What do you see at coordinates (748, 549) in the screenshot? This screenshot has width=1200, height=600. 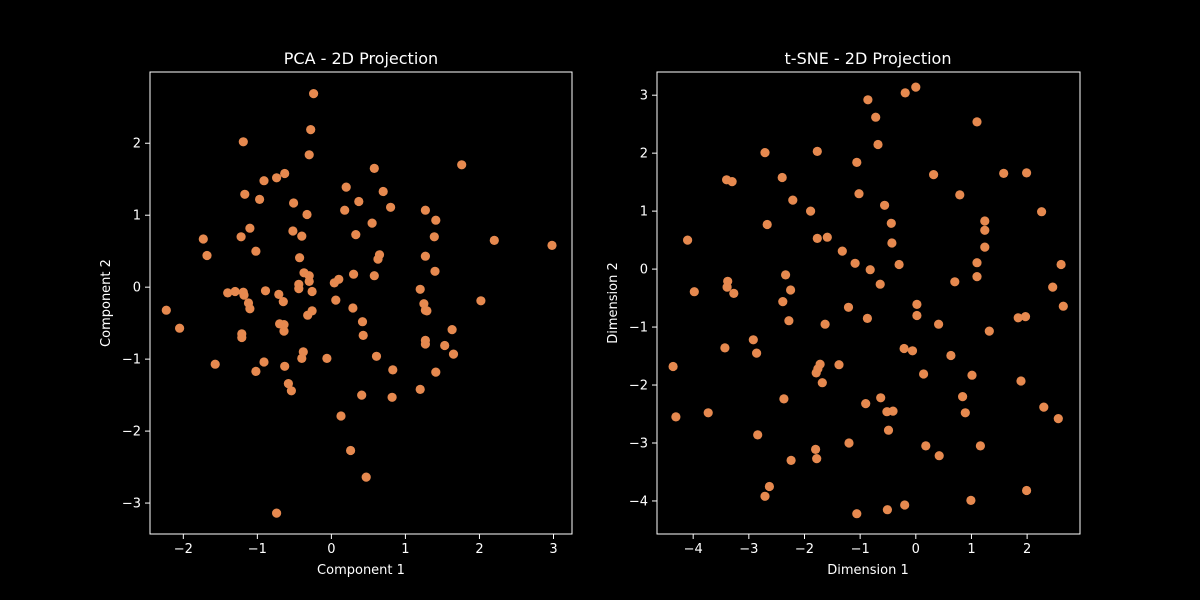 I see `tsne-x-tick-label: −3` at bounding box center [748, 549].